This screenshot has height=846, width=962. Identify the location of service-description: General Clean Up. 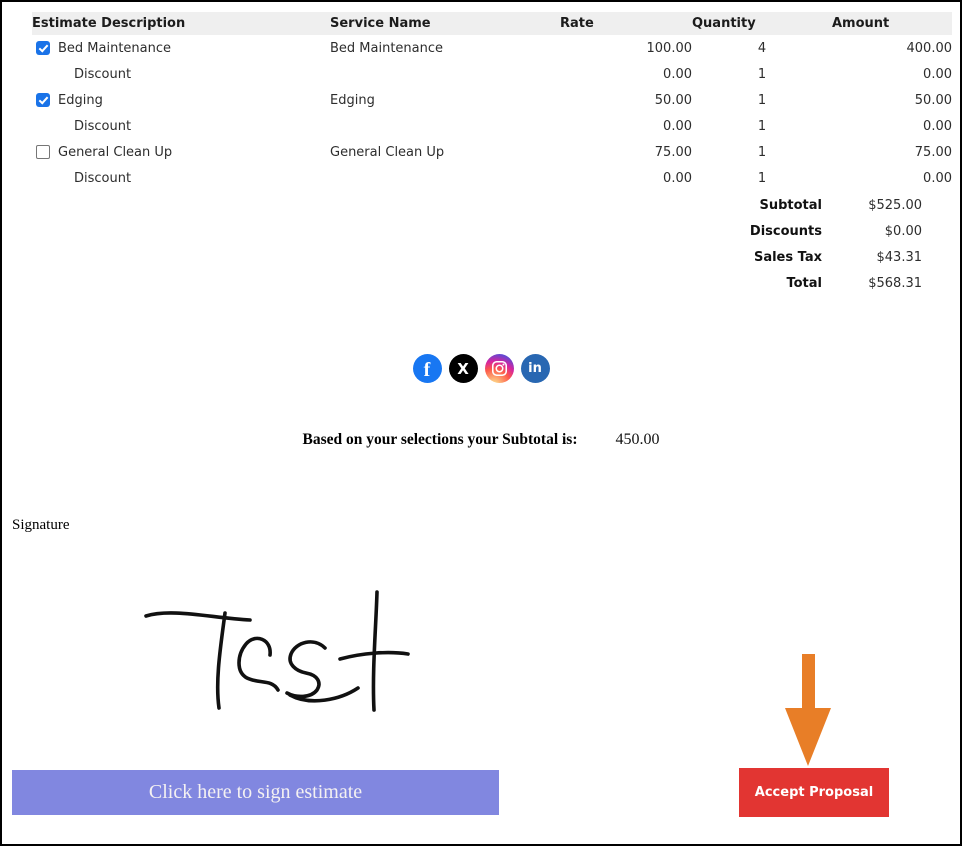
(115, 152).